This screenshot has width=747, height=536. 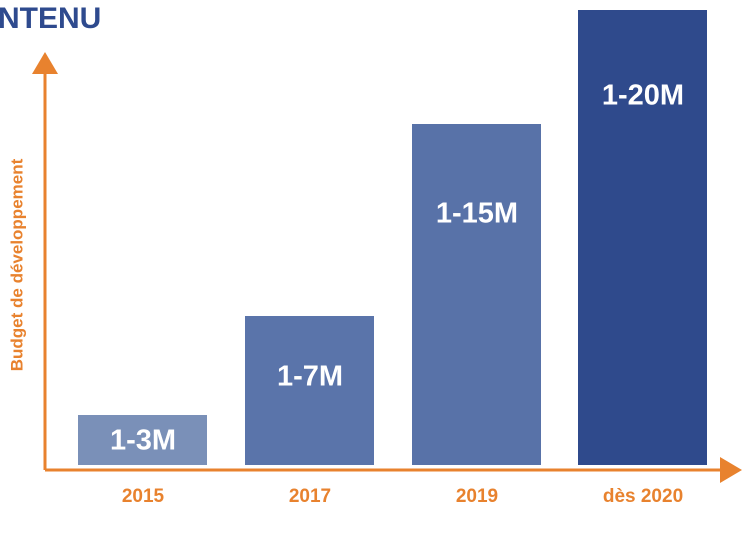 What do you see at coordinates (310, 377) in the screenshot?
I see `bar-label: 1-7M` at bounding box center [310, 377].